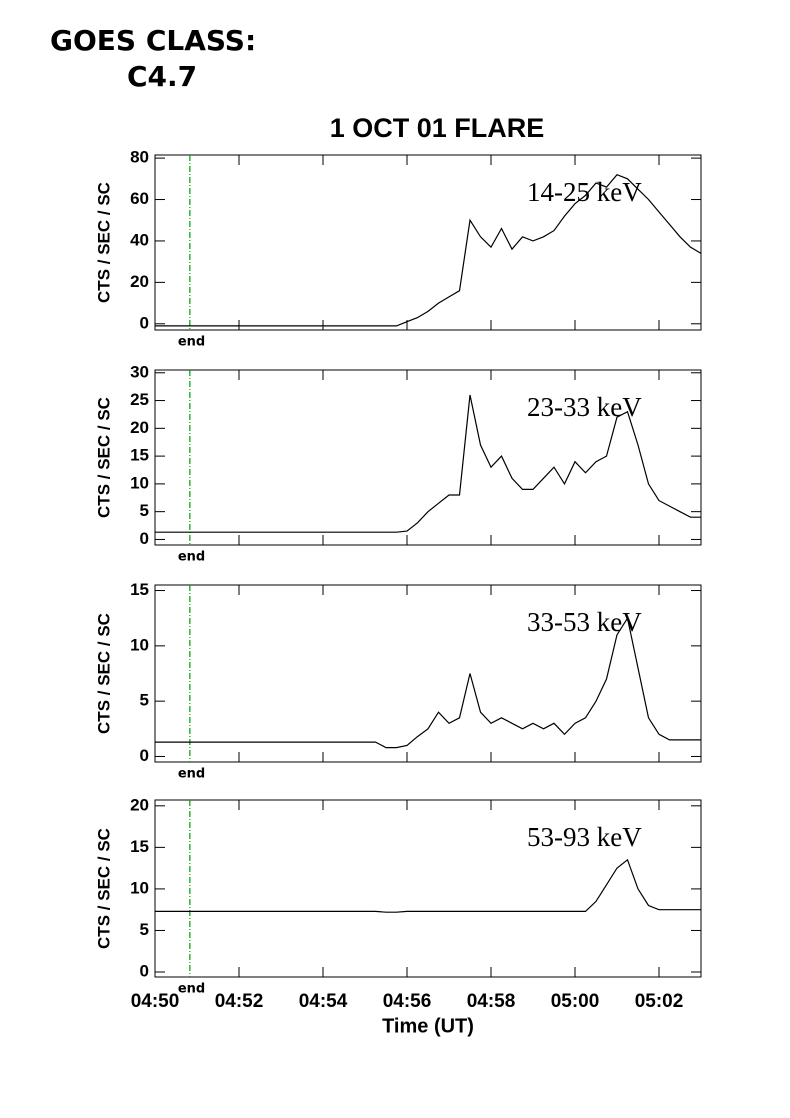 The width and height of the screenshot is (790, 1118). What do you see at coordinates (162, 76) in the screenshot?
I see `goes-class: C4.7` at bounding box center [162, 76].